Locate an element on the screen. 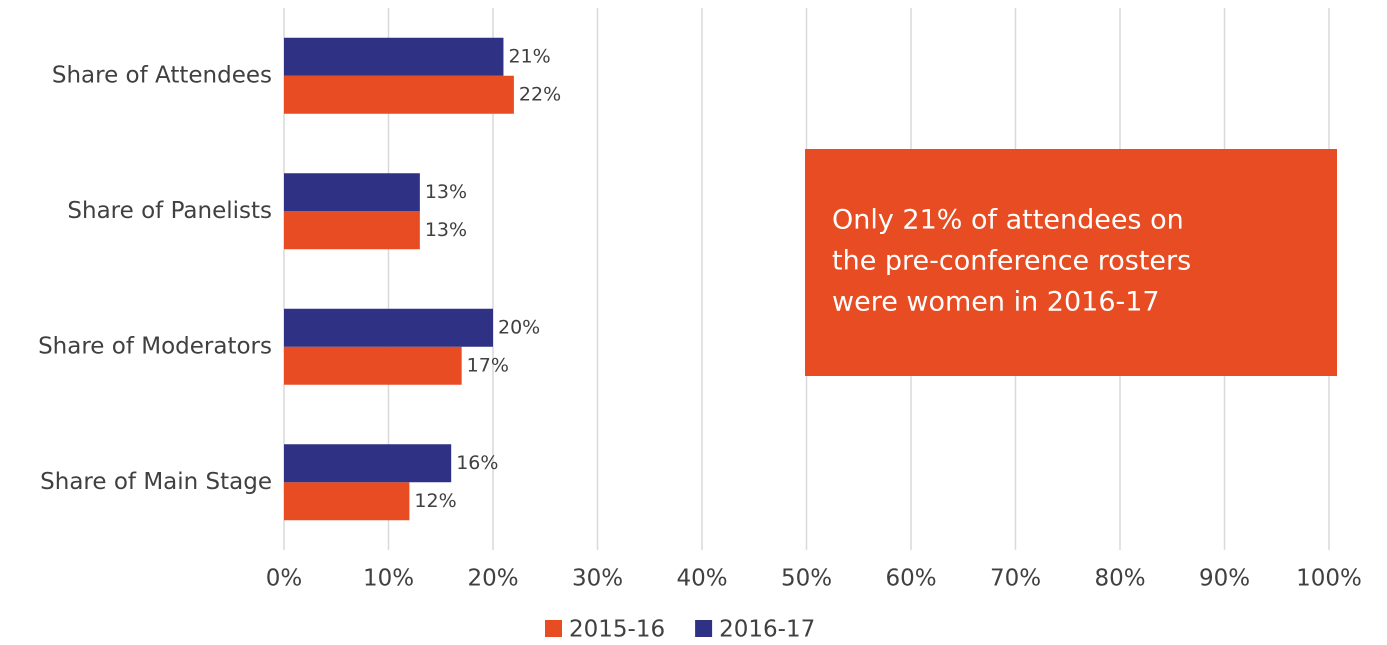 This screenshot has height=645, width=1387. value-label: 16% is located at coordinates (477, 463).